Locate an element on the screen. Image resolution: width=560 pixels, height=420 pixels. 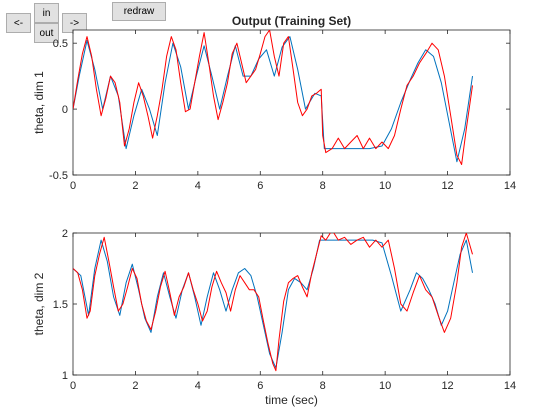
y-tick-label: -0.5 is located at coordinates (58, 176).